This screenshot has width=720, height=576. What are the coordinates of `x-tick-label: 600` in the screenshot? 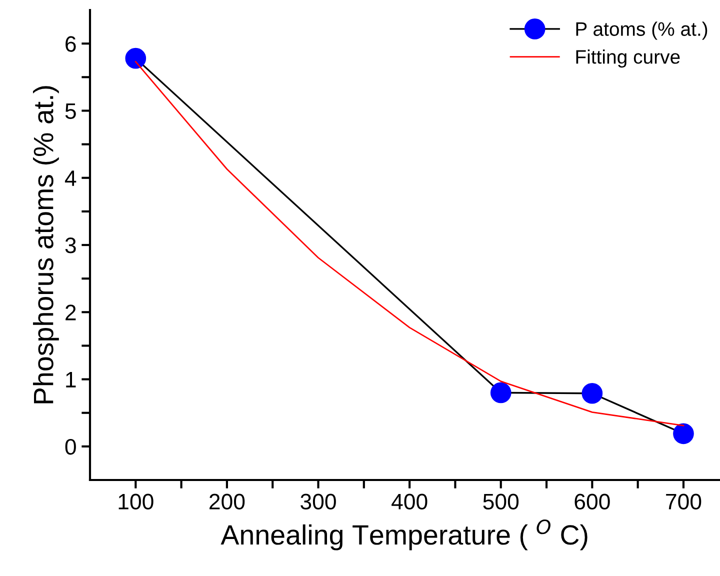 It's located at (592, 502).